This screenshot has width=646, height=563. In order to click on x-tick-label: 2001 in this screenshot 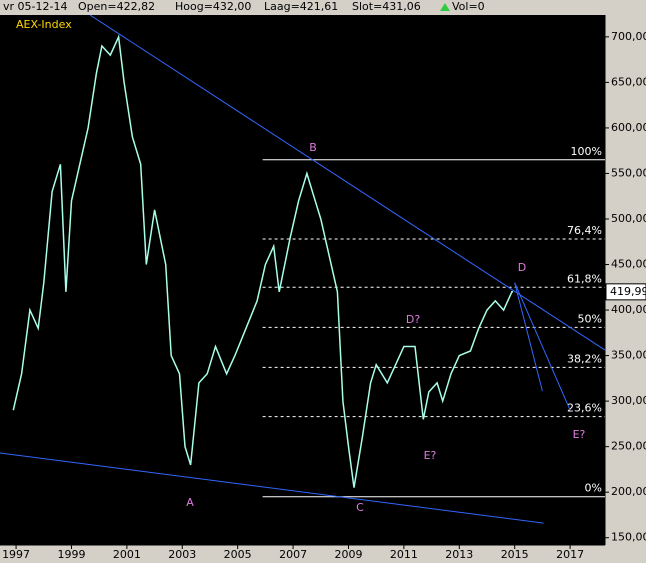, I will do `click(127, 554)`.